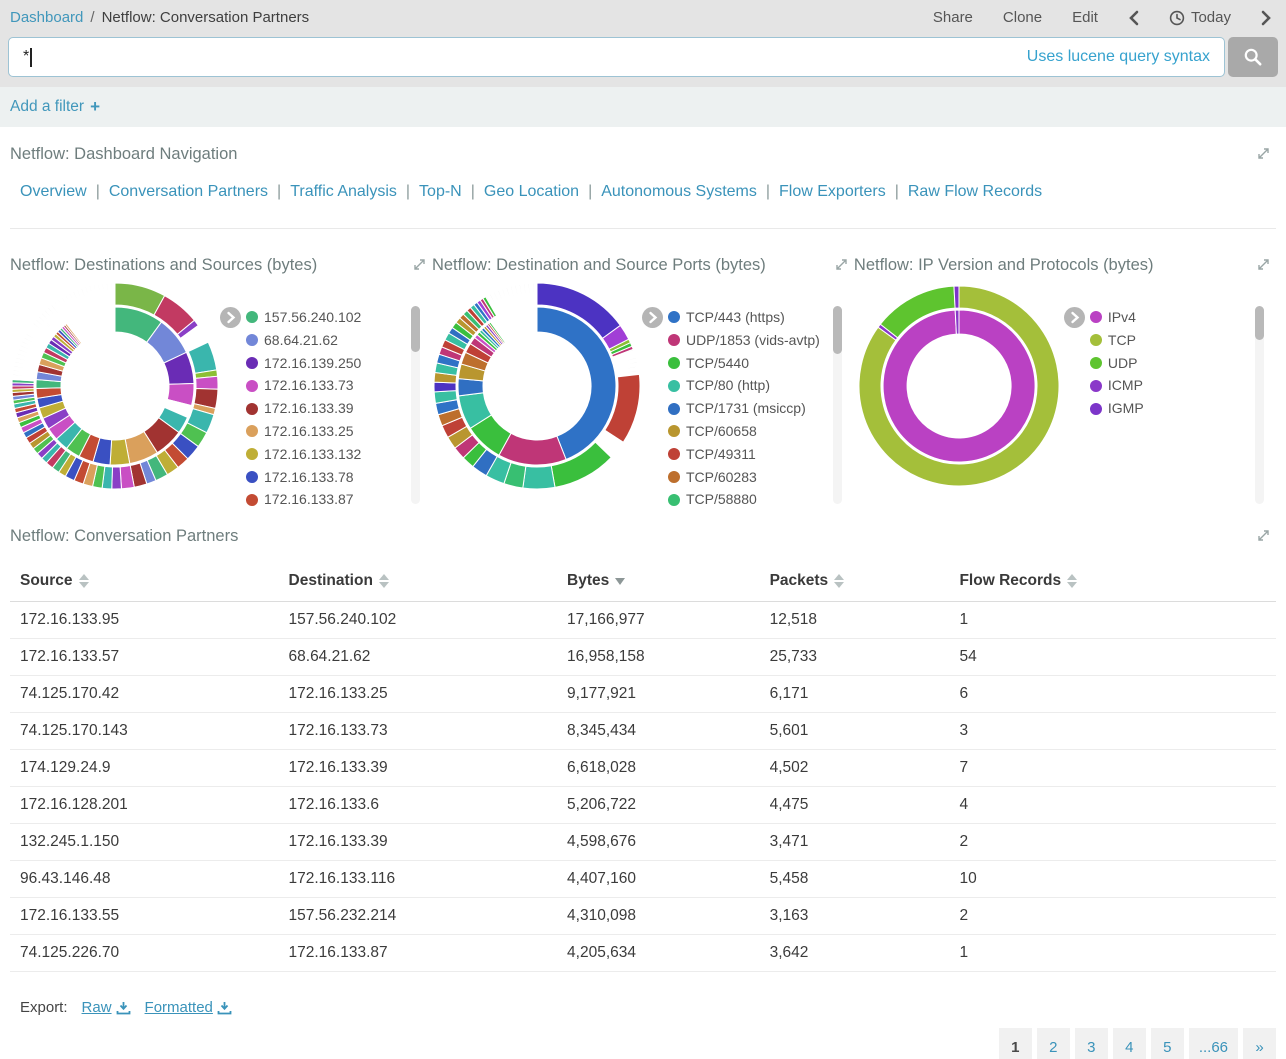 This screenshot has width=1286, height=1059. What do you see at coordinates (620, 581) in the screenshot?
I see `sort-desc-icon` at bounding box center [620, 581].